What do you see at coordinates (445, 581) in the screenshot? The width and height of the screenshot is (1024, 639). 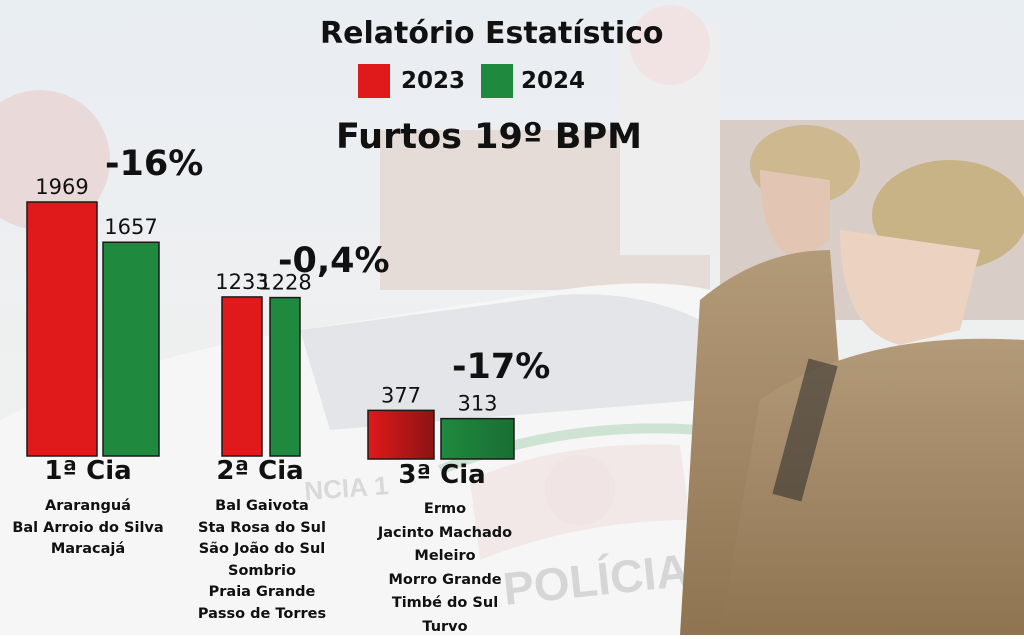 I see `city-name: Morro Grande` at bounding box center [445, 581].